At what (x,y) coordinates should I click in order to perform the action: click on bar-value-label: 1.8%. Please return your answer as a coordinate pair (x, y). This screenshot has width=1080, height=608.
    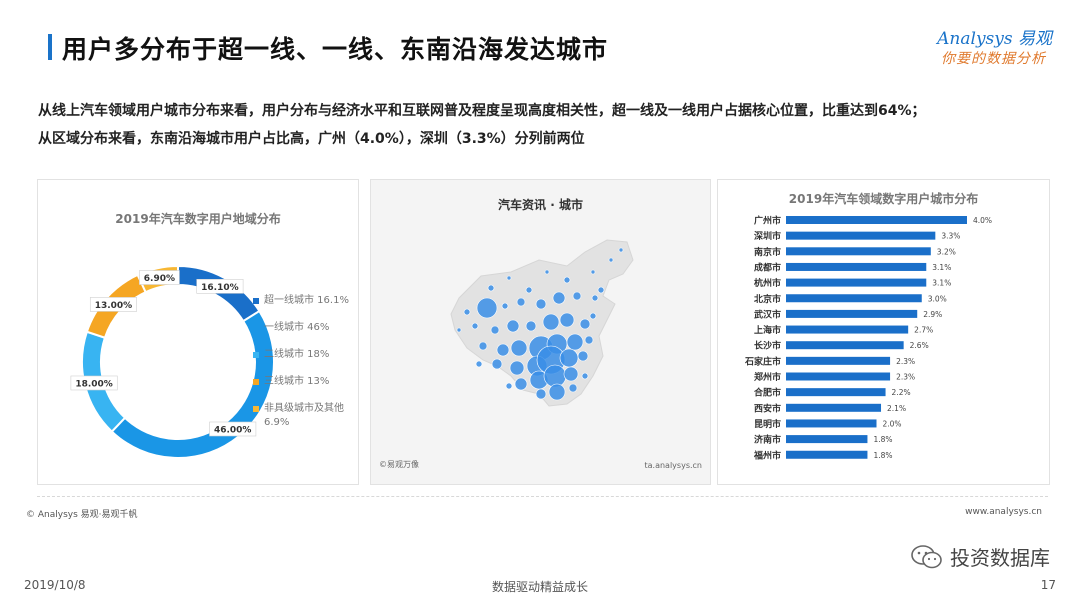
    Looking at the image, I should click on (882, 439).